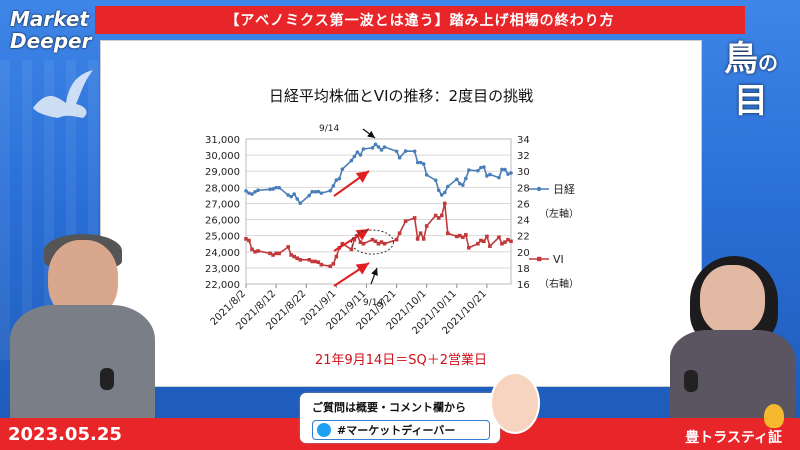 Image resolution: width=800 pixels, height=450 pixels. I want to click on series-line-vi, so click(378, 235).